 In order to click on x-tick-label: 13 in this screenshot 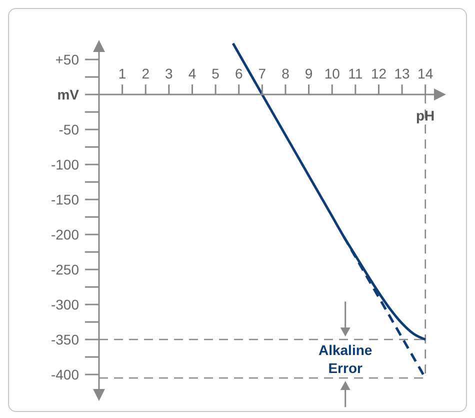, I will do `click(402, 74)`.